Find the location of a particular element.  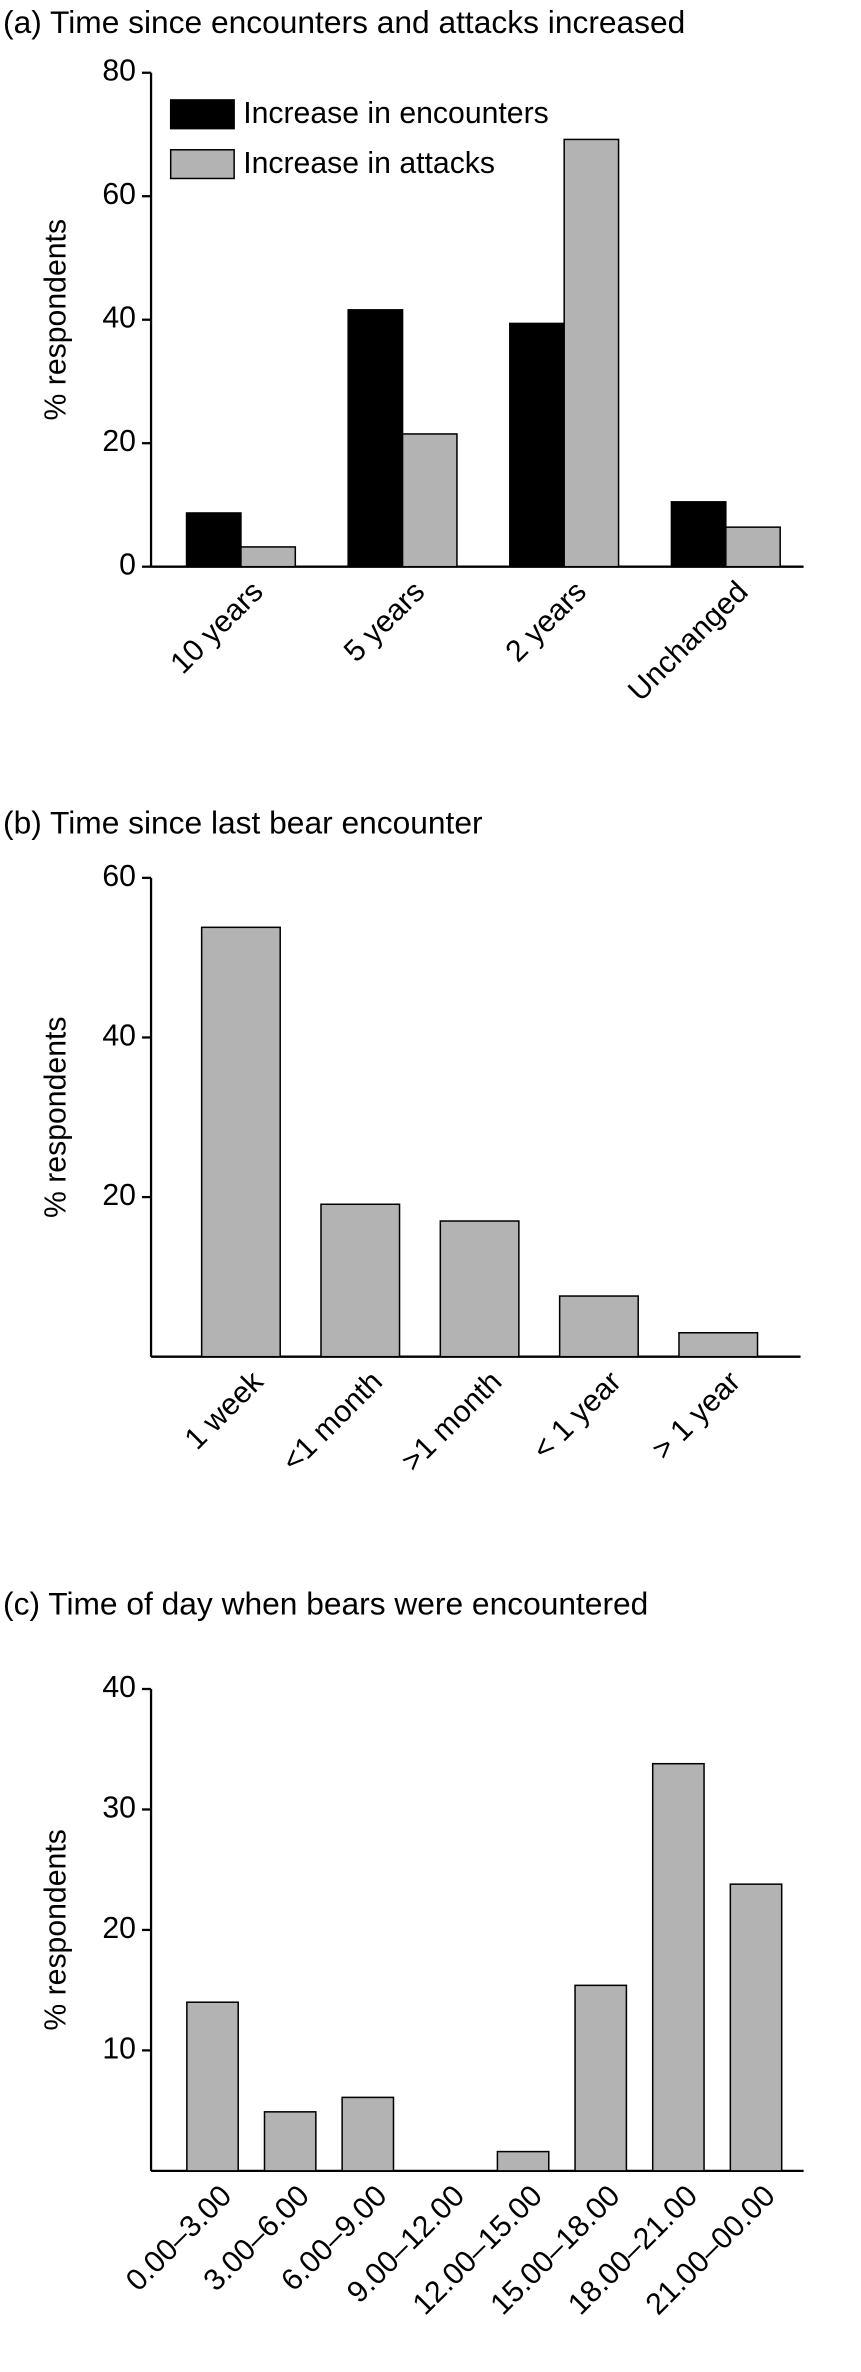

x-tick-label: 2 years is located at coordinates (546, 621).